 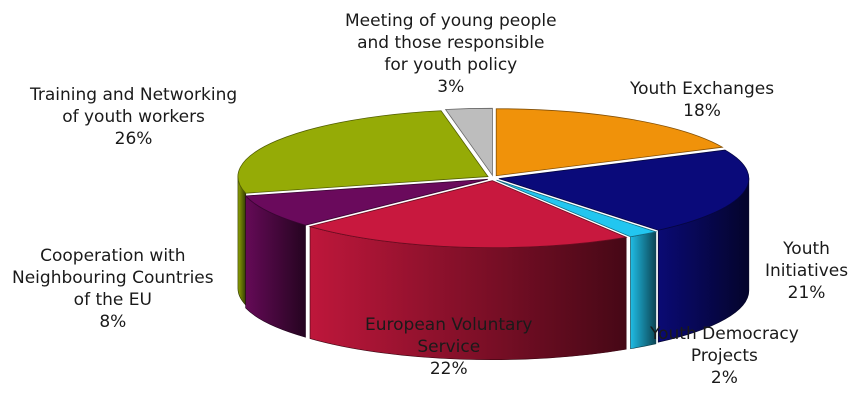 I want to click on slice-label-line: and those responsible, so click(x=451, y=43).